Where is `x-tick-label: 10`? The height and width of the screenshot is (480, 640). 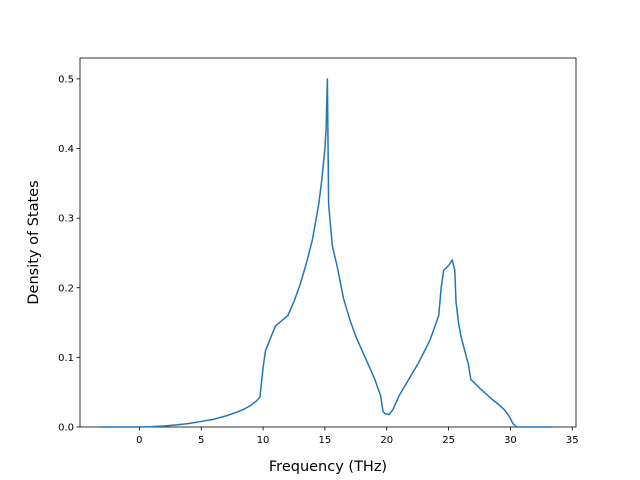 x-tick-label: 10 is located at coordinates (263, 440).